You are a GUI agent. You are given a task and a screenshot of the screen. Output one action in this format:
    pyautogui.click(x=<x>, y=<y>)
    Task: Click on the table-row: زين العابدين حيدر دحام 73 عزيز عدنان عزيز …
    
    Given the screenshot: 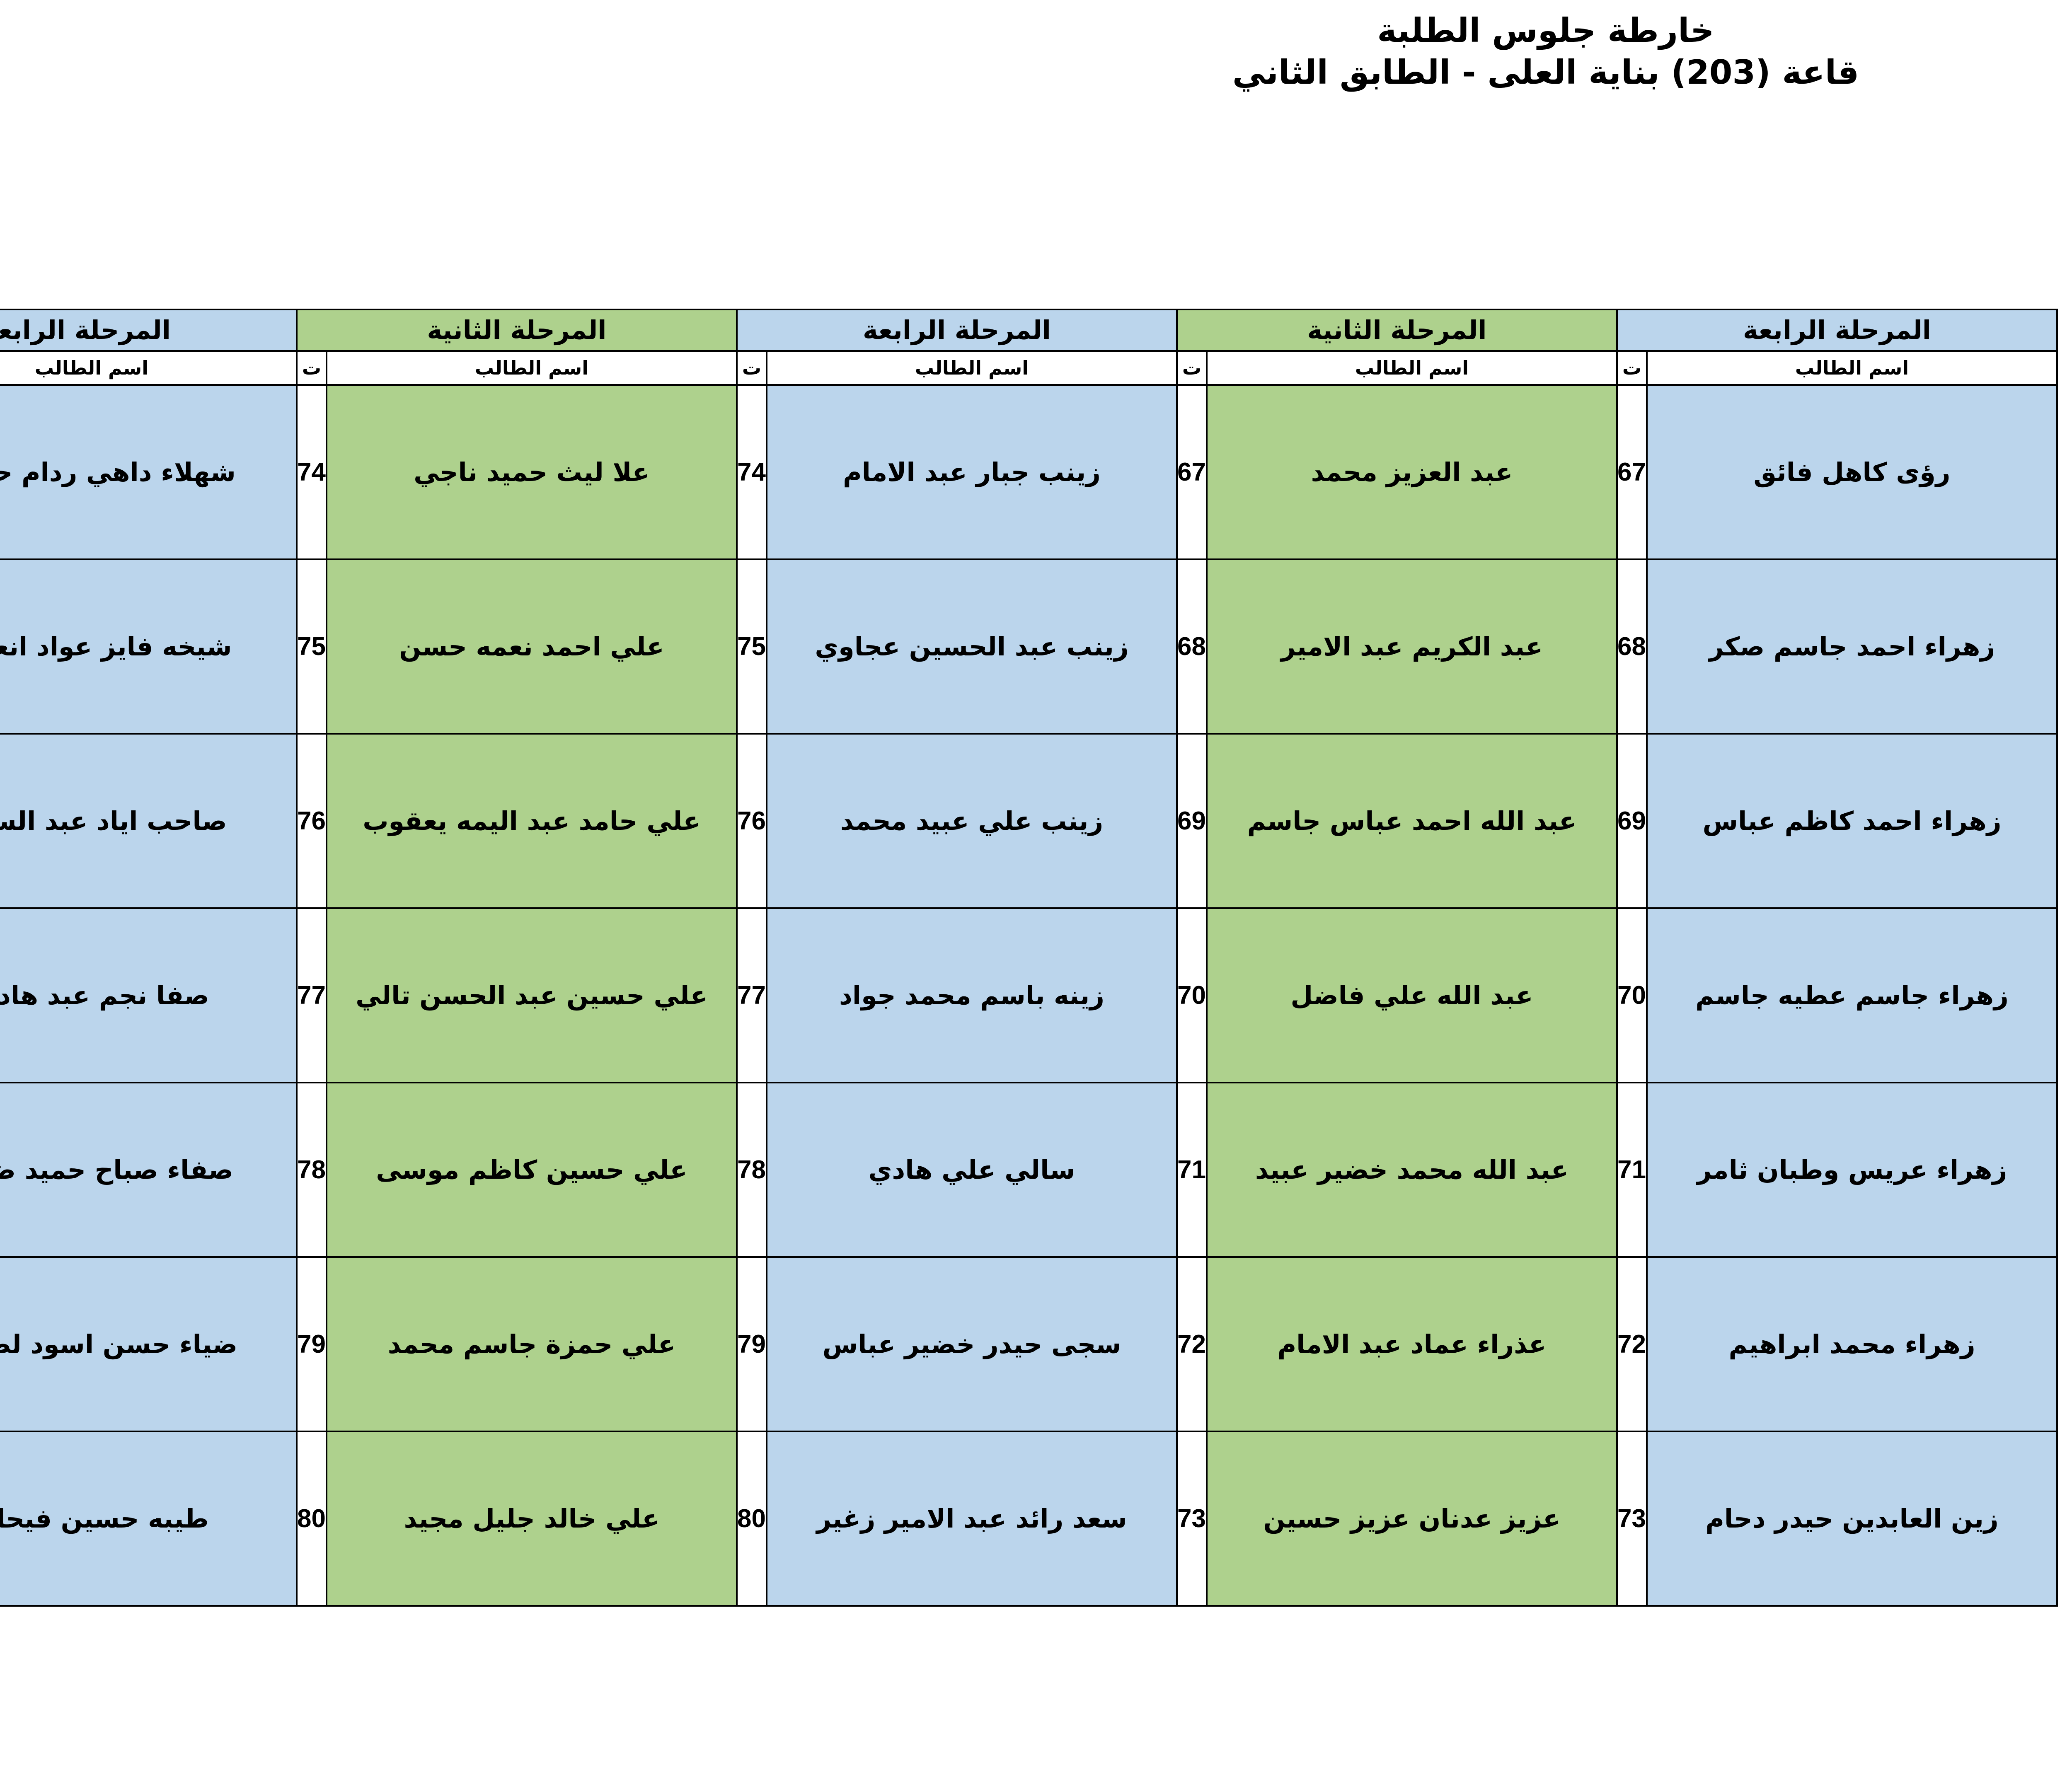 What is the action you would take?
    pyautogui.click(x=1029, y=1519)
    